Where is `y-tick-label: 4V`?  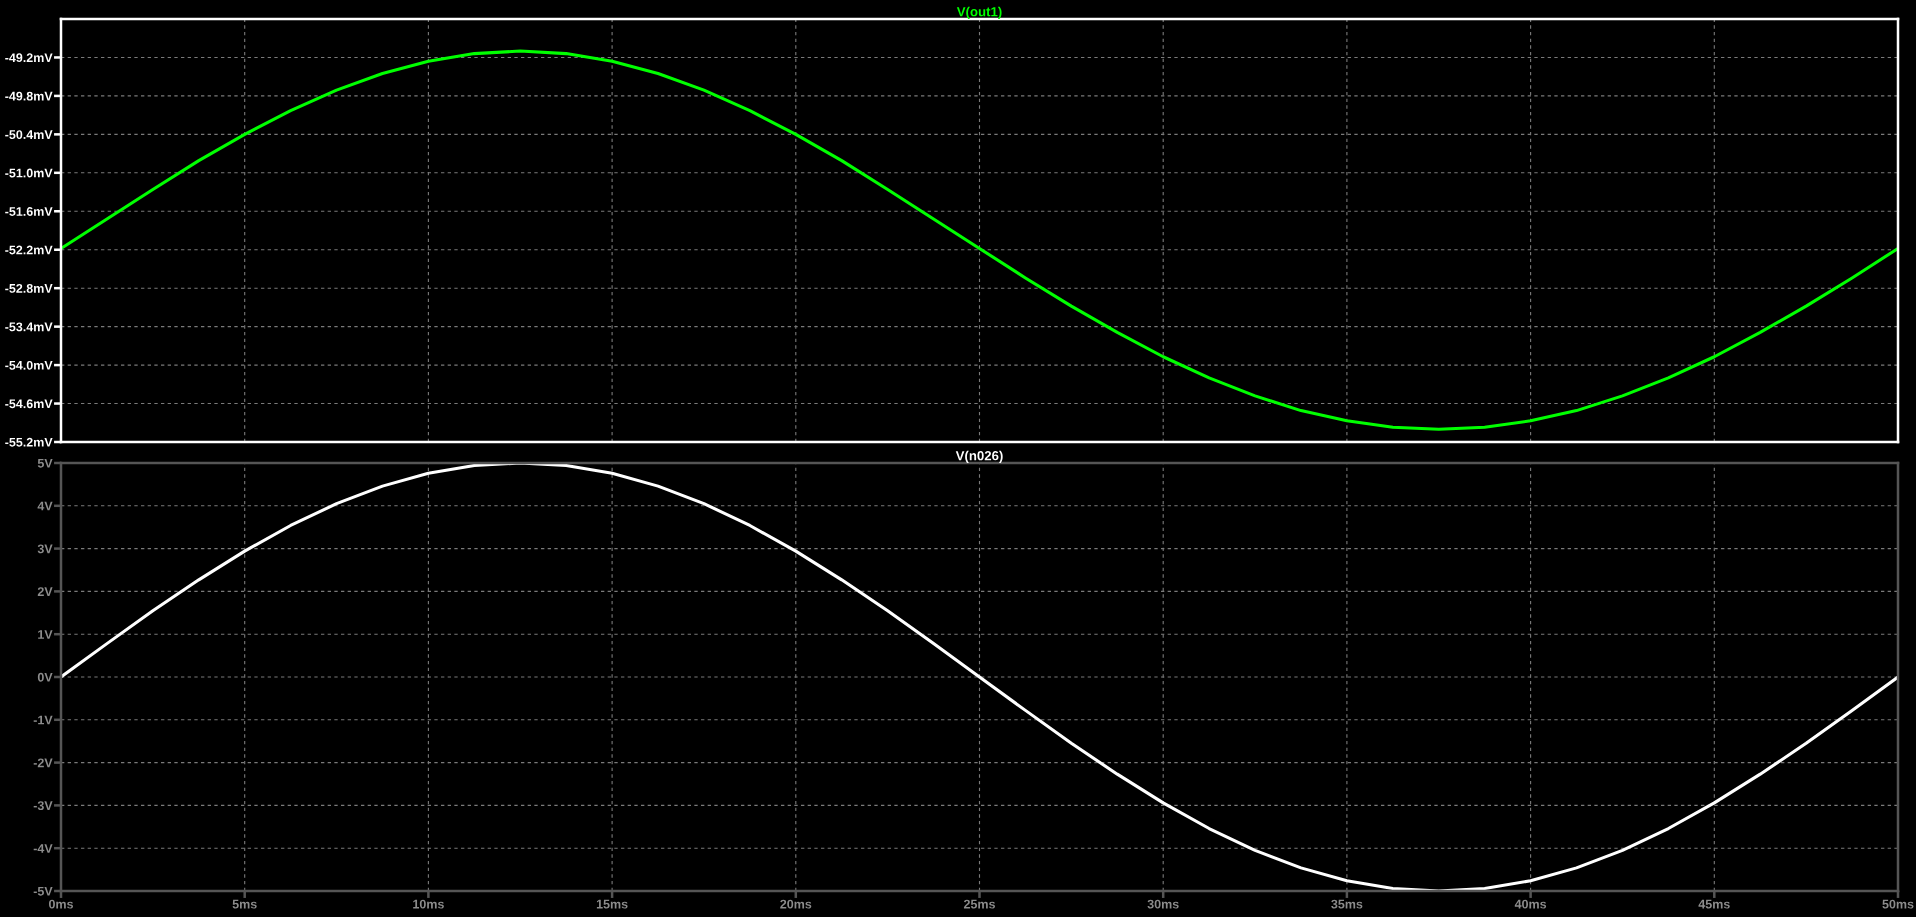
y-tick-label: 4V is located at coordinates (45, 506).